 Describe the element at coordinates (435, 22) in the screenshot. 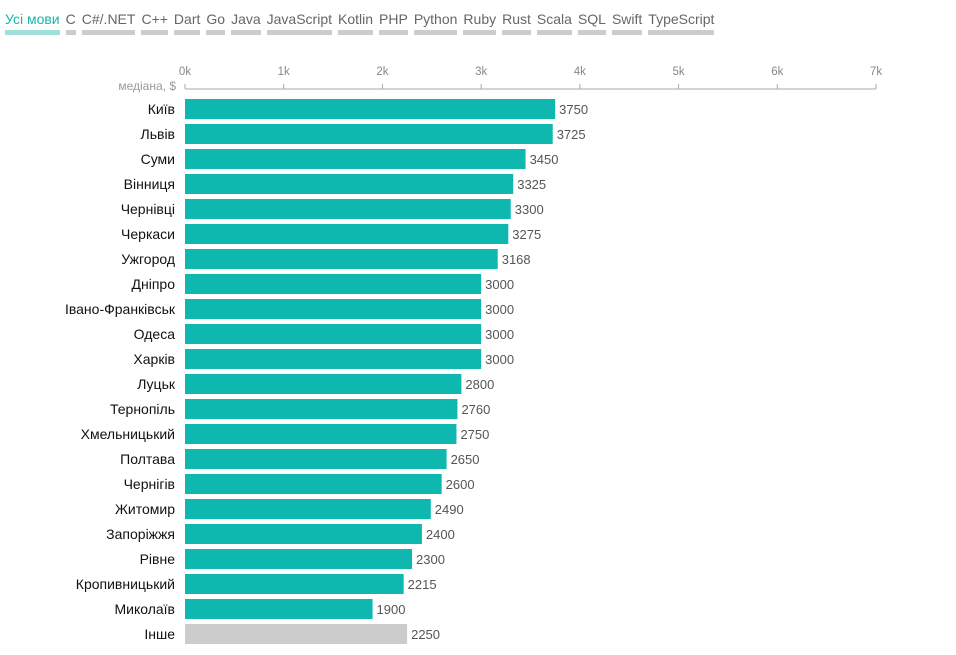

I see `tab-10: Python` at that location.